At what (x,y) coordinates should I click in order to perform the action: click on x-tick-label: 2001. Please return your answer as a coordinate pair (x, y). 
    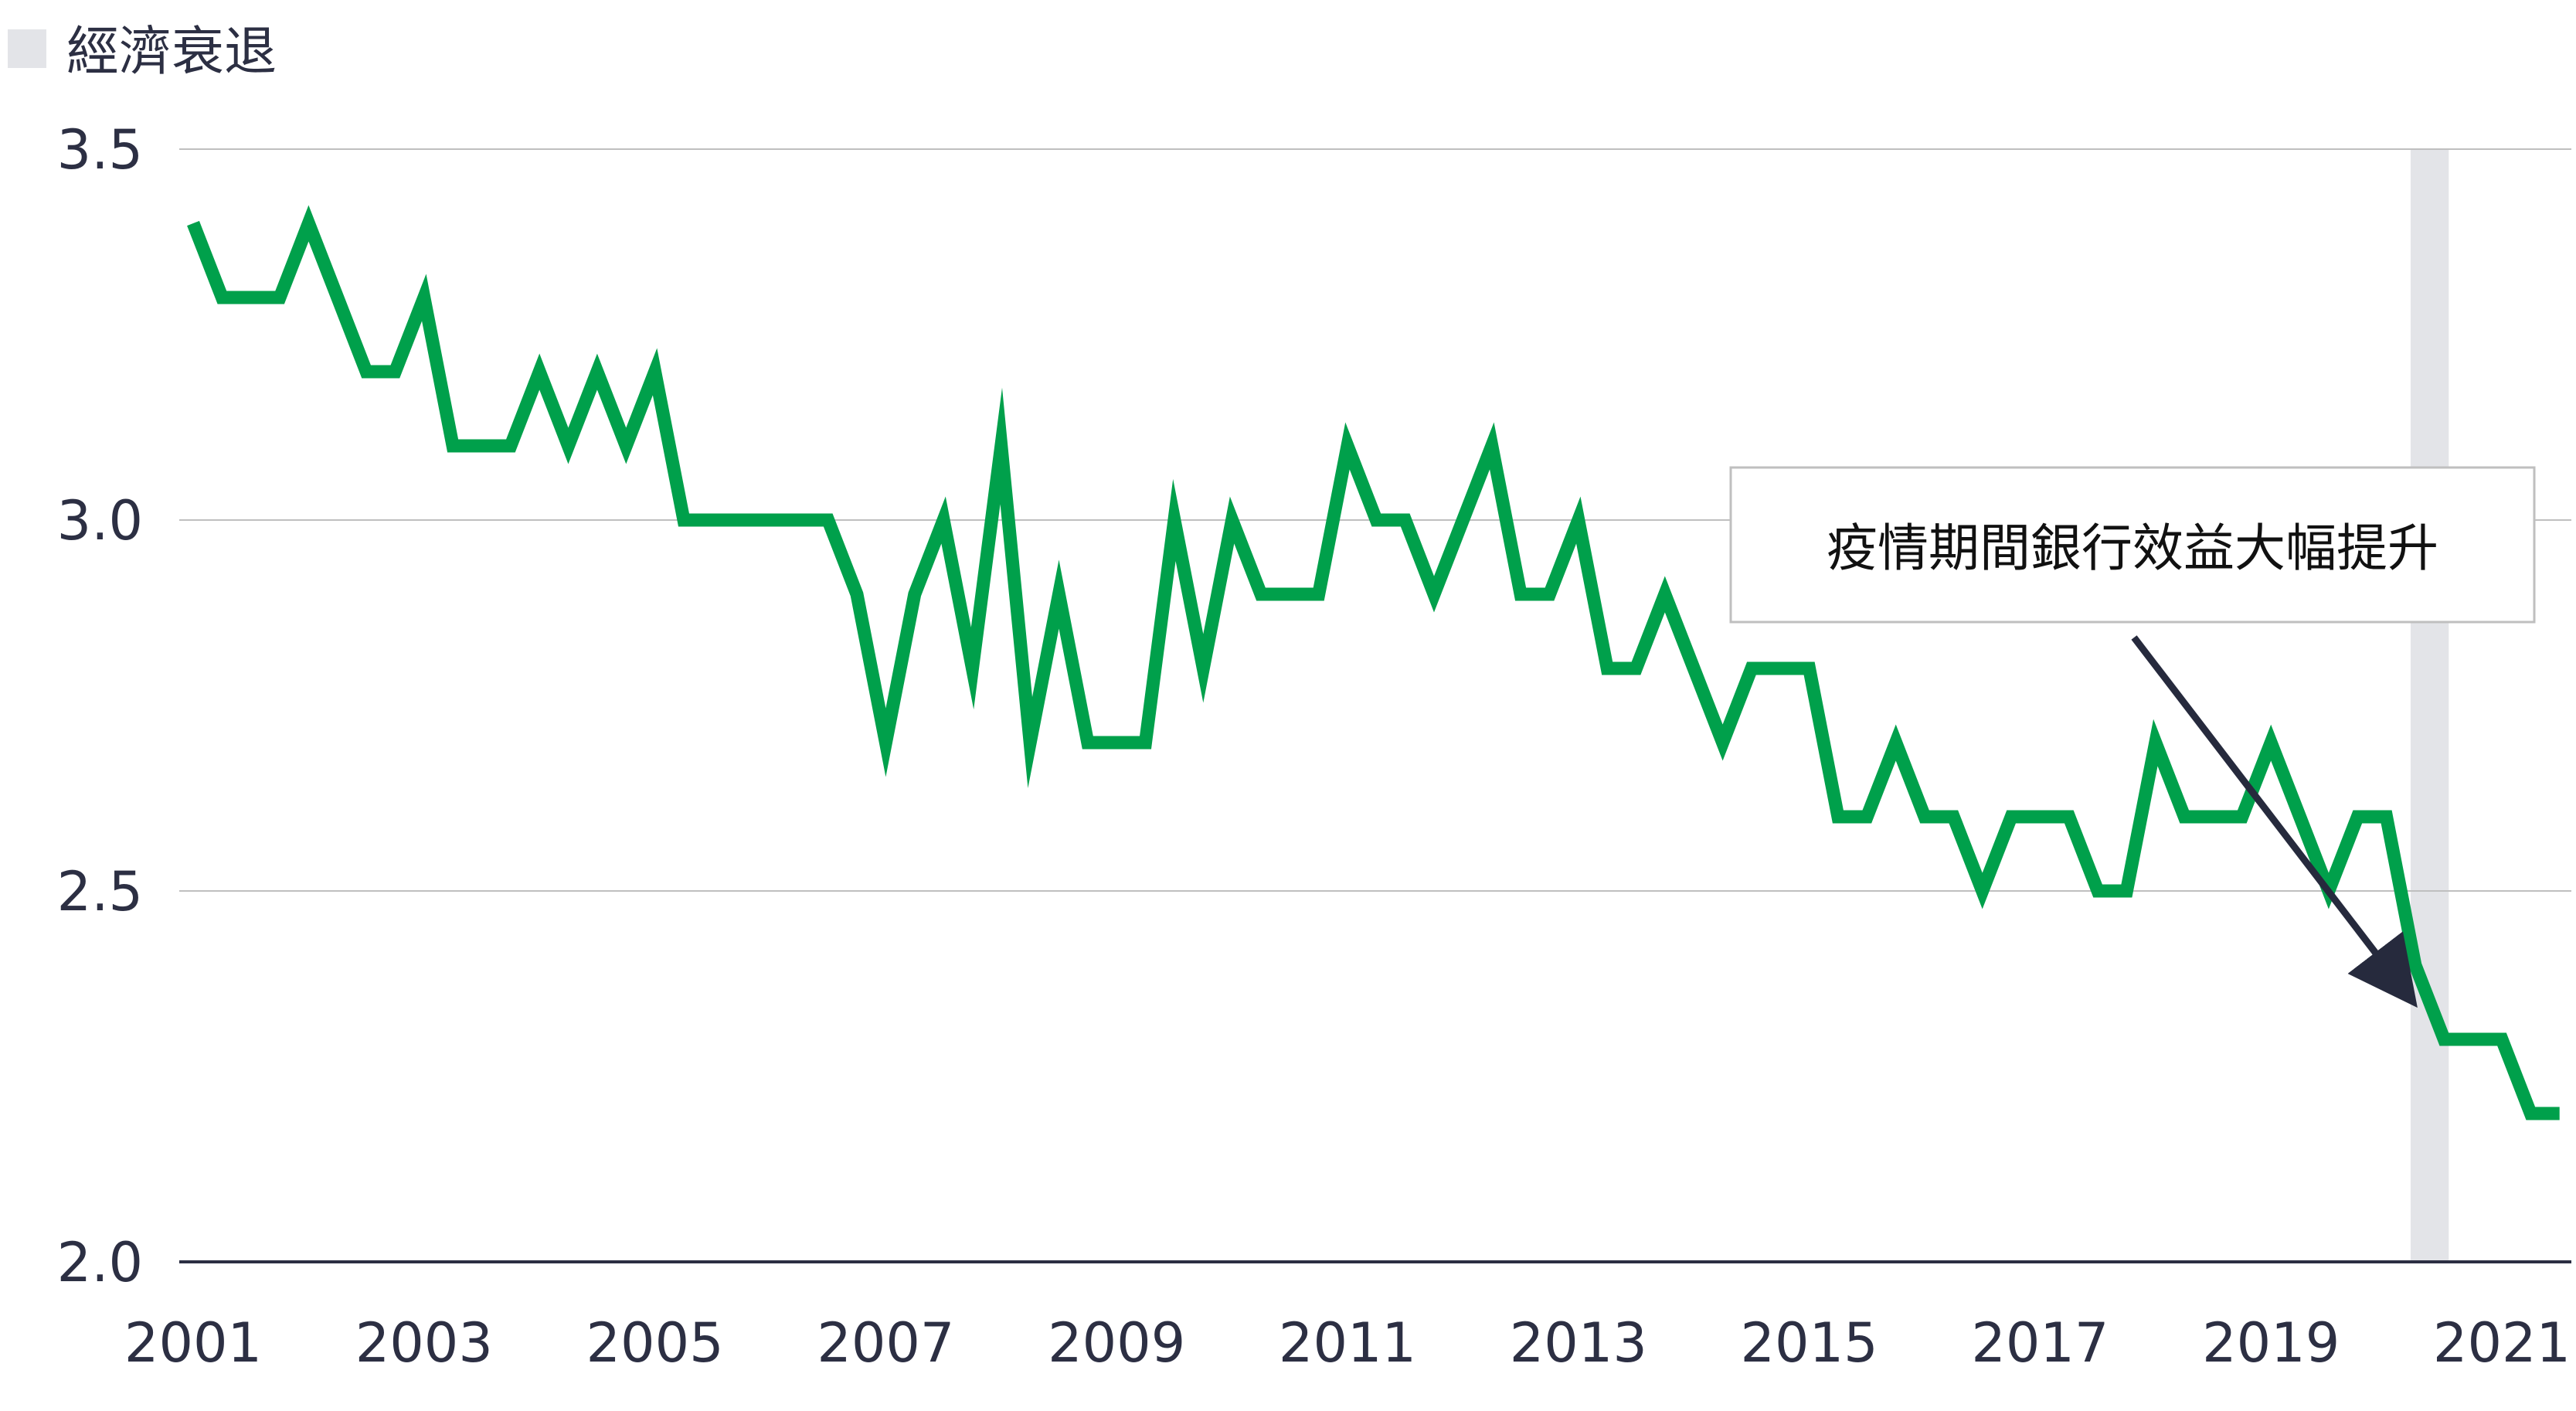
    Looking at the image, I should click on (193, 1343).